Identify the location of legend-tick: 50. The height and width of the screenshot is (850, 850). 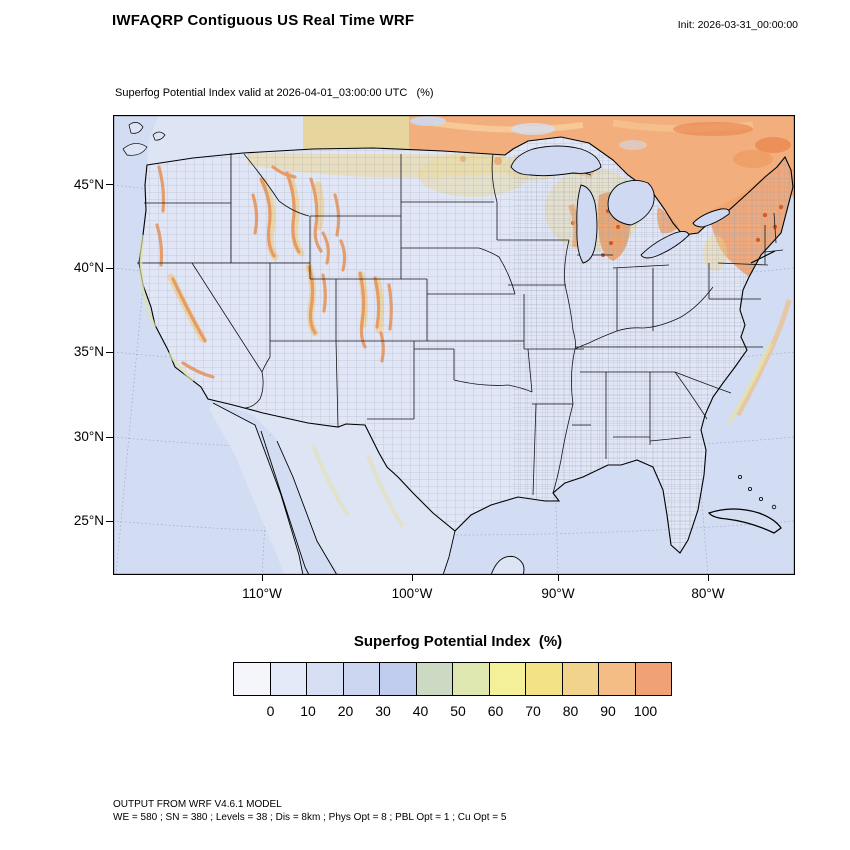
(458, 711).